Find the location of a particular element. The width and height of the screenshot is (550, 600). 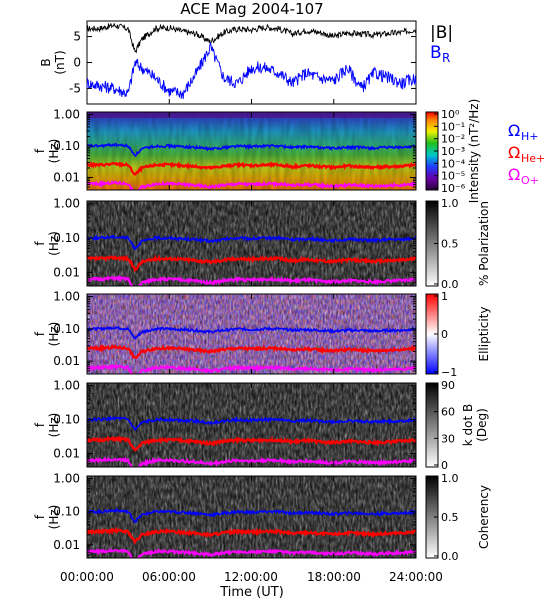

legend-b-total: |B| is located at coordinates (441, 33).